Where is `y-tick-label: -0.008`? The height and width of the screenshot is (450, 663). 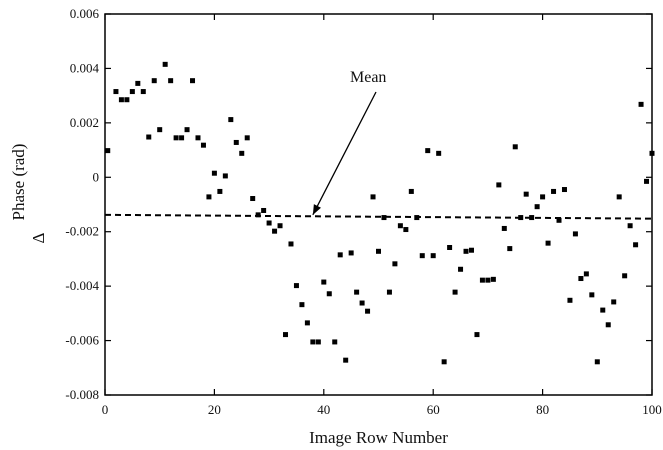 y-tick-label: -0.008 is located at coordinates (82, 394).